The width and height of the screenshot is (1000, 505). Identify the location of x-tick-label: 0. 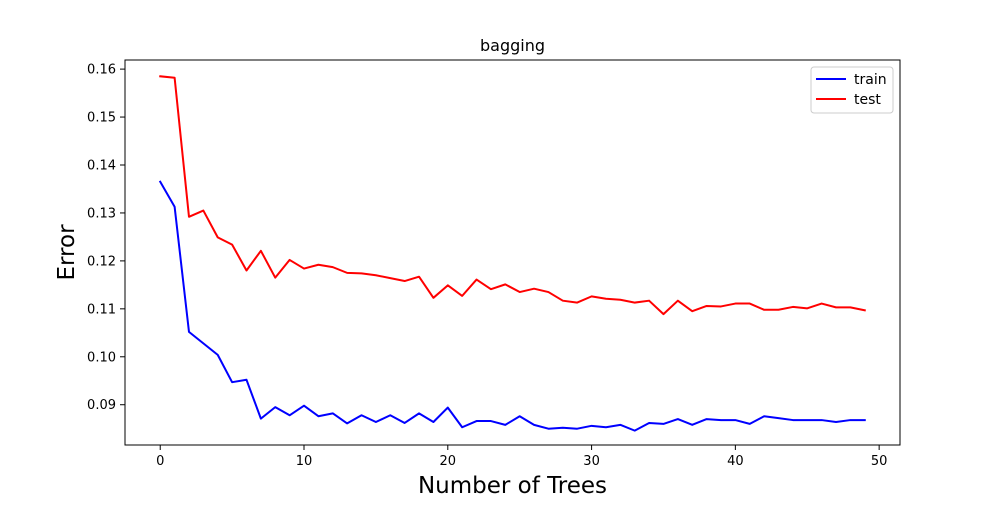
(160, 461).